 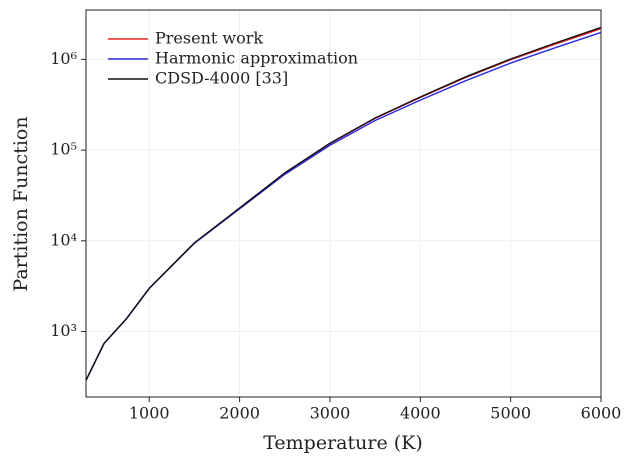 I want to click on x-tick-label: 4000, so click(x=420, y=413).